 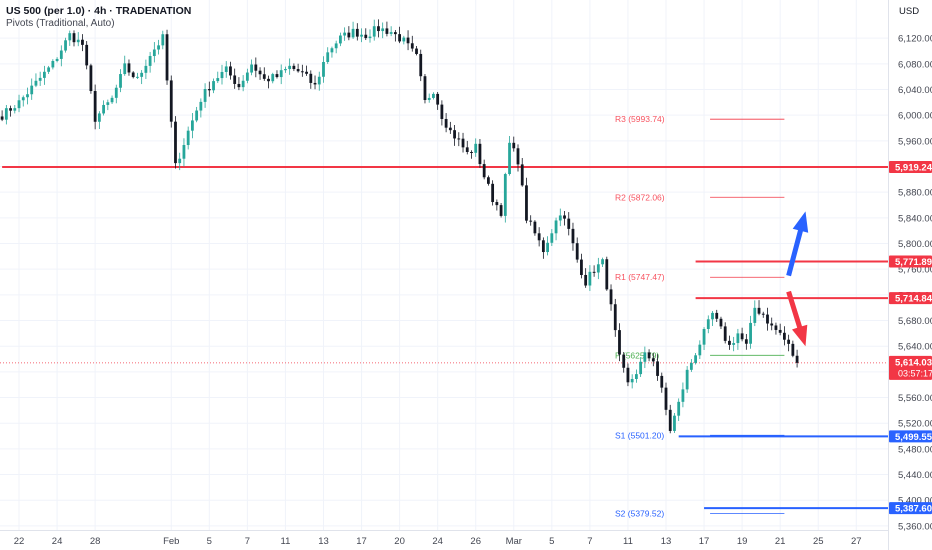 I want to click on x-tick-label: 7, so click(x=589, y=541).